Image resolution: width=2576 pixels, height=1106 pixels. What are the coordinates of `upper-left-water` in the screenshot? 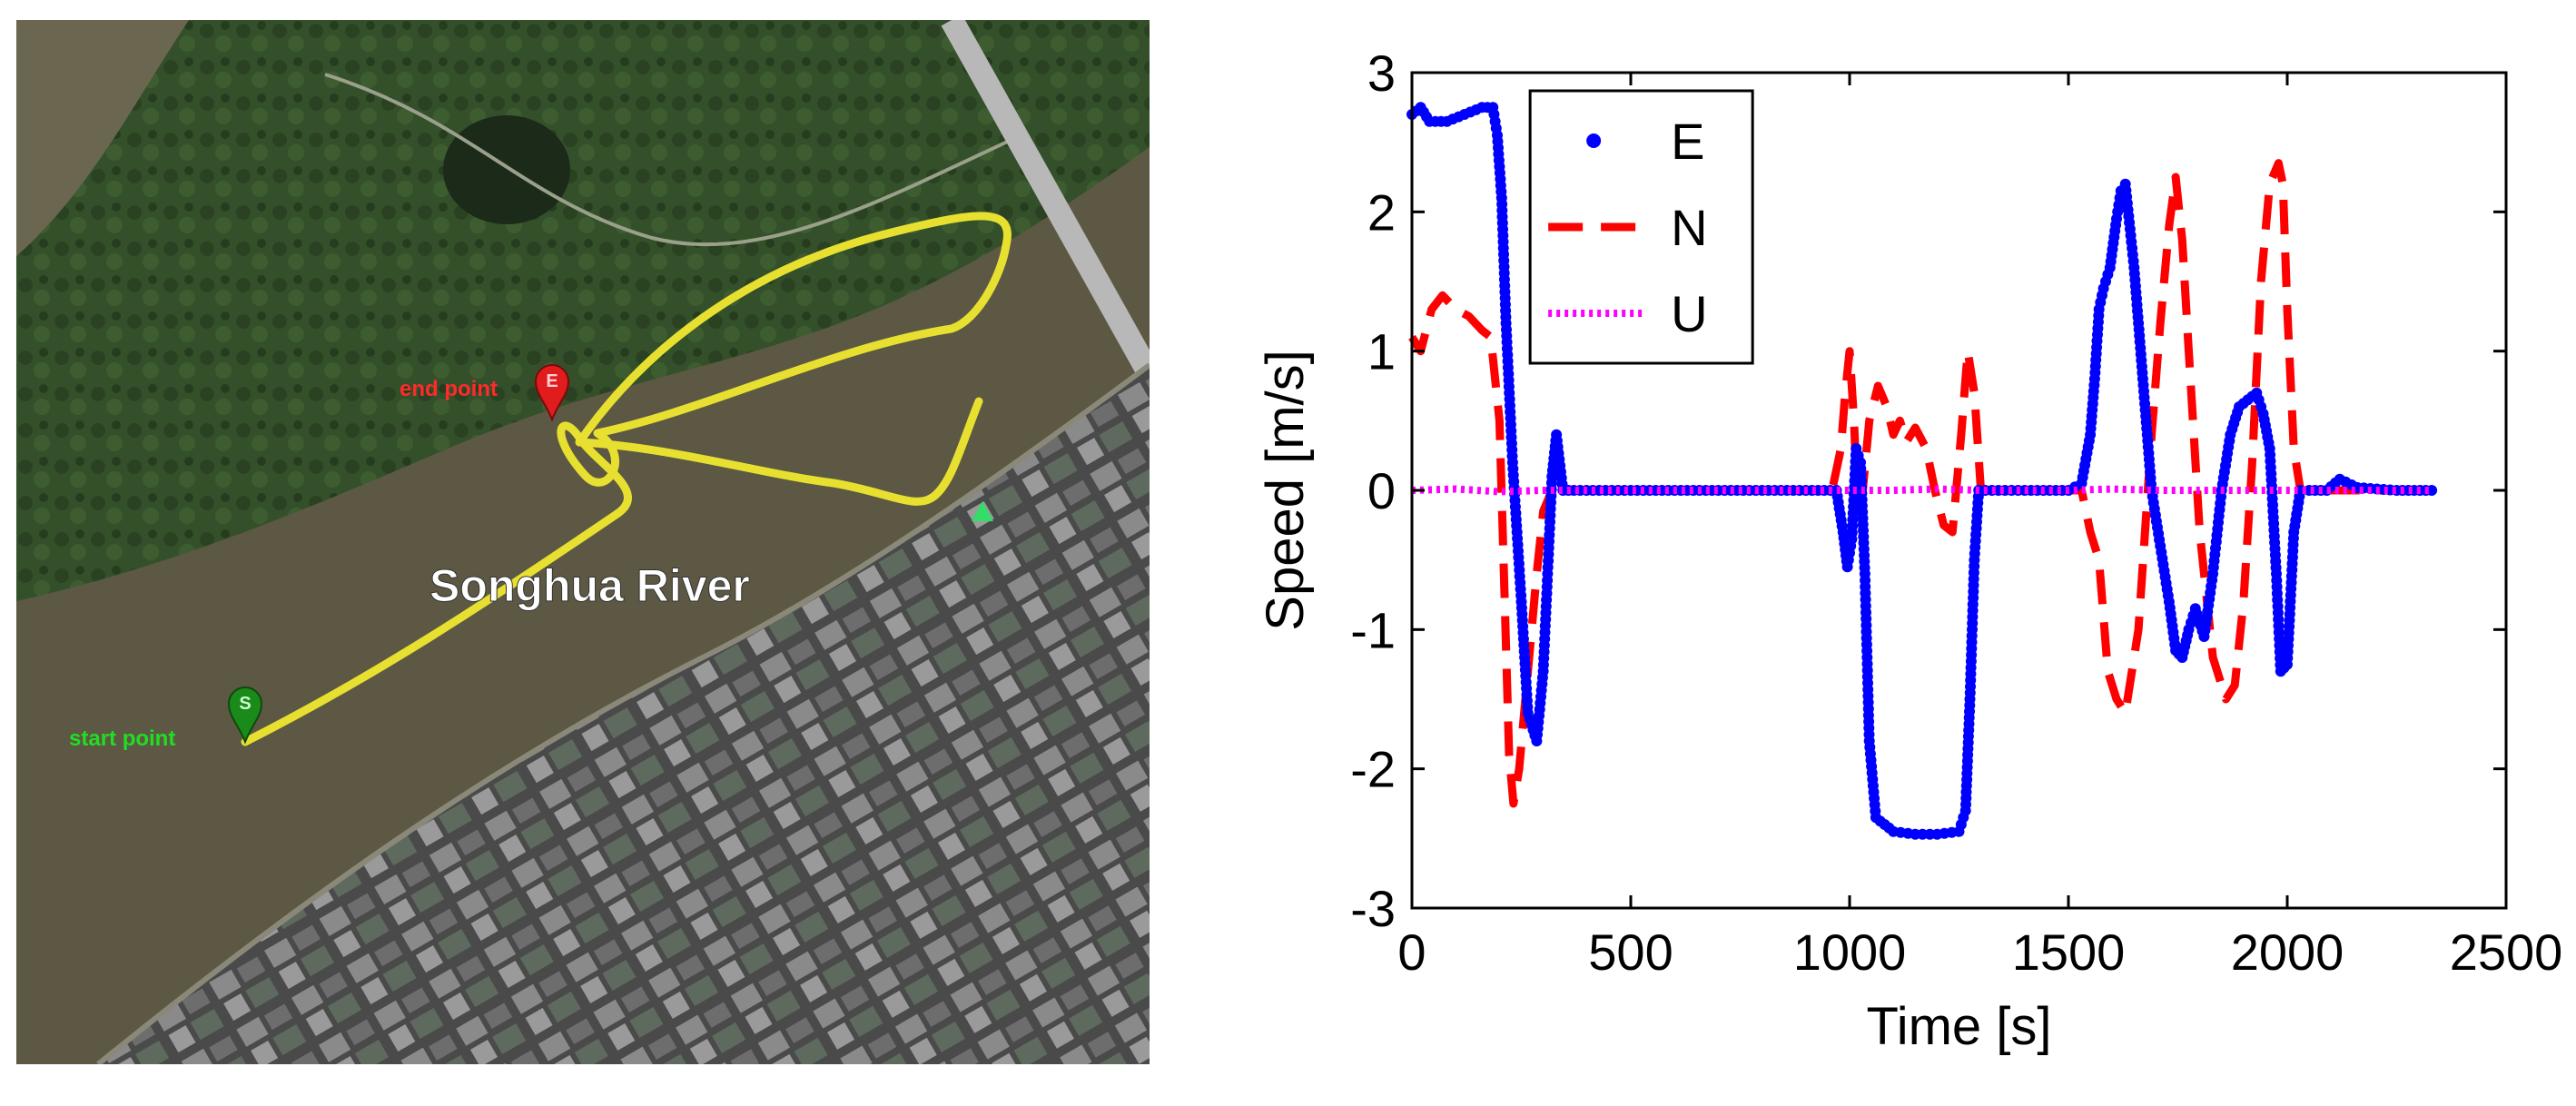 It's located at (102, 138).